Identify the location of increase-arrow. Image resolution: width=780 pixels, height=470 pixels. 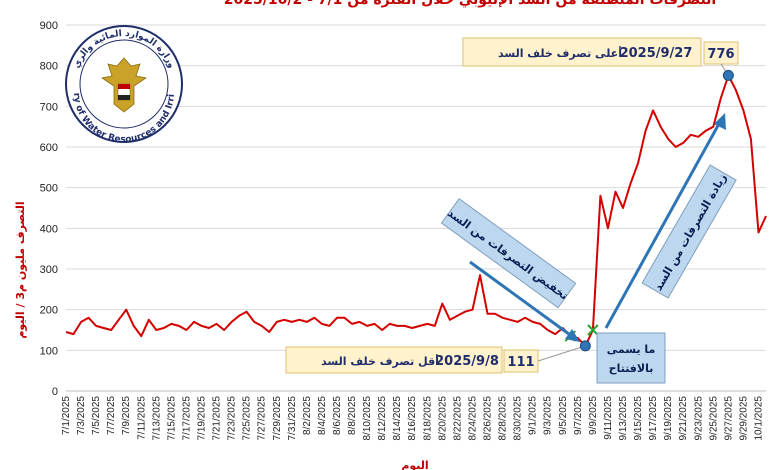
(663, 225).